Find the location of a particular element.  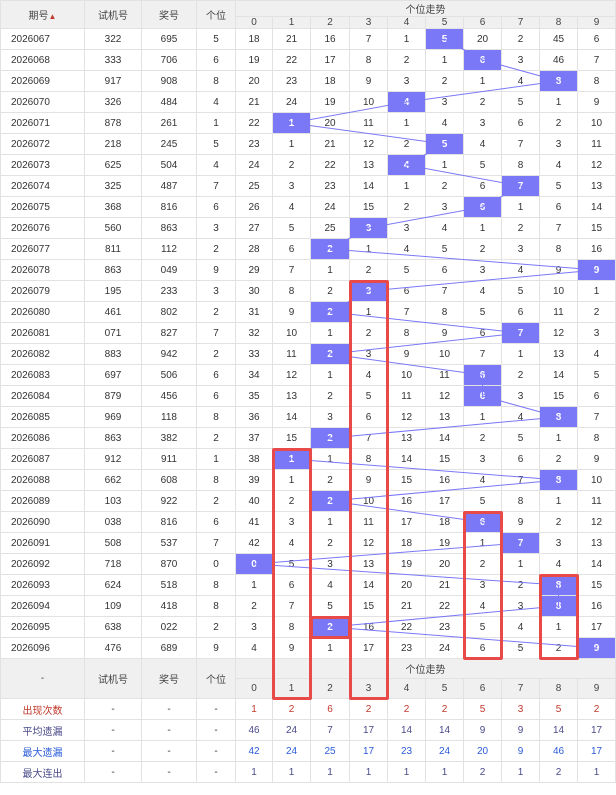

period-cell: 2026069 is located at coordinates (42, 81).